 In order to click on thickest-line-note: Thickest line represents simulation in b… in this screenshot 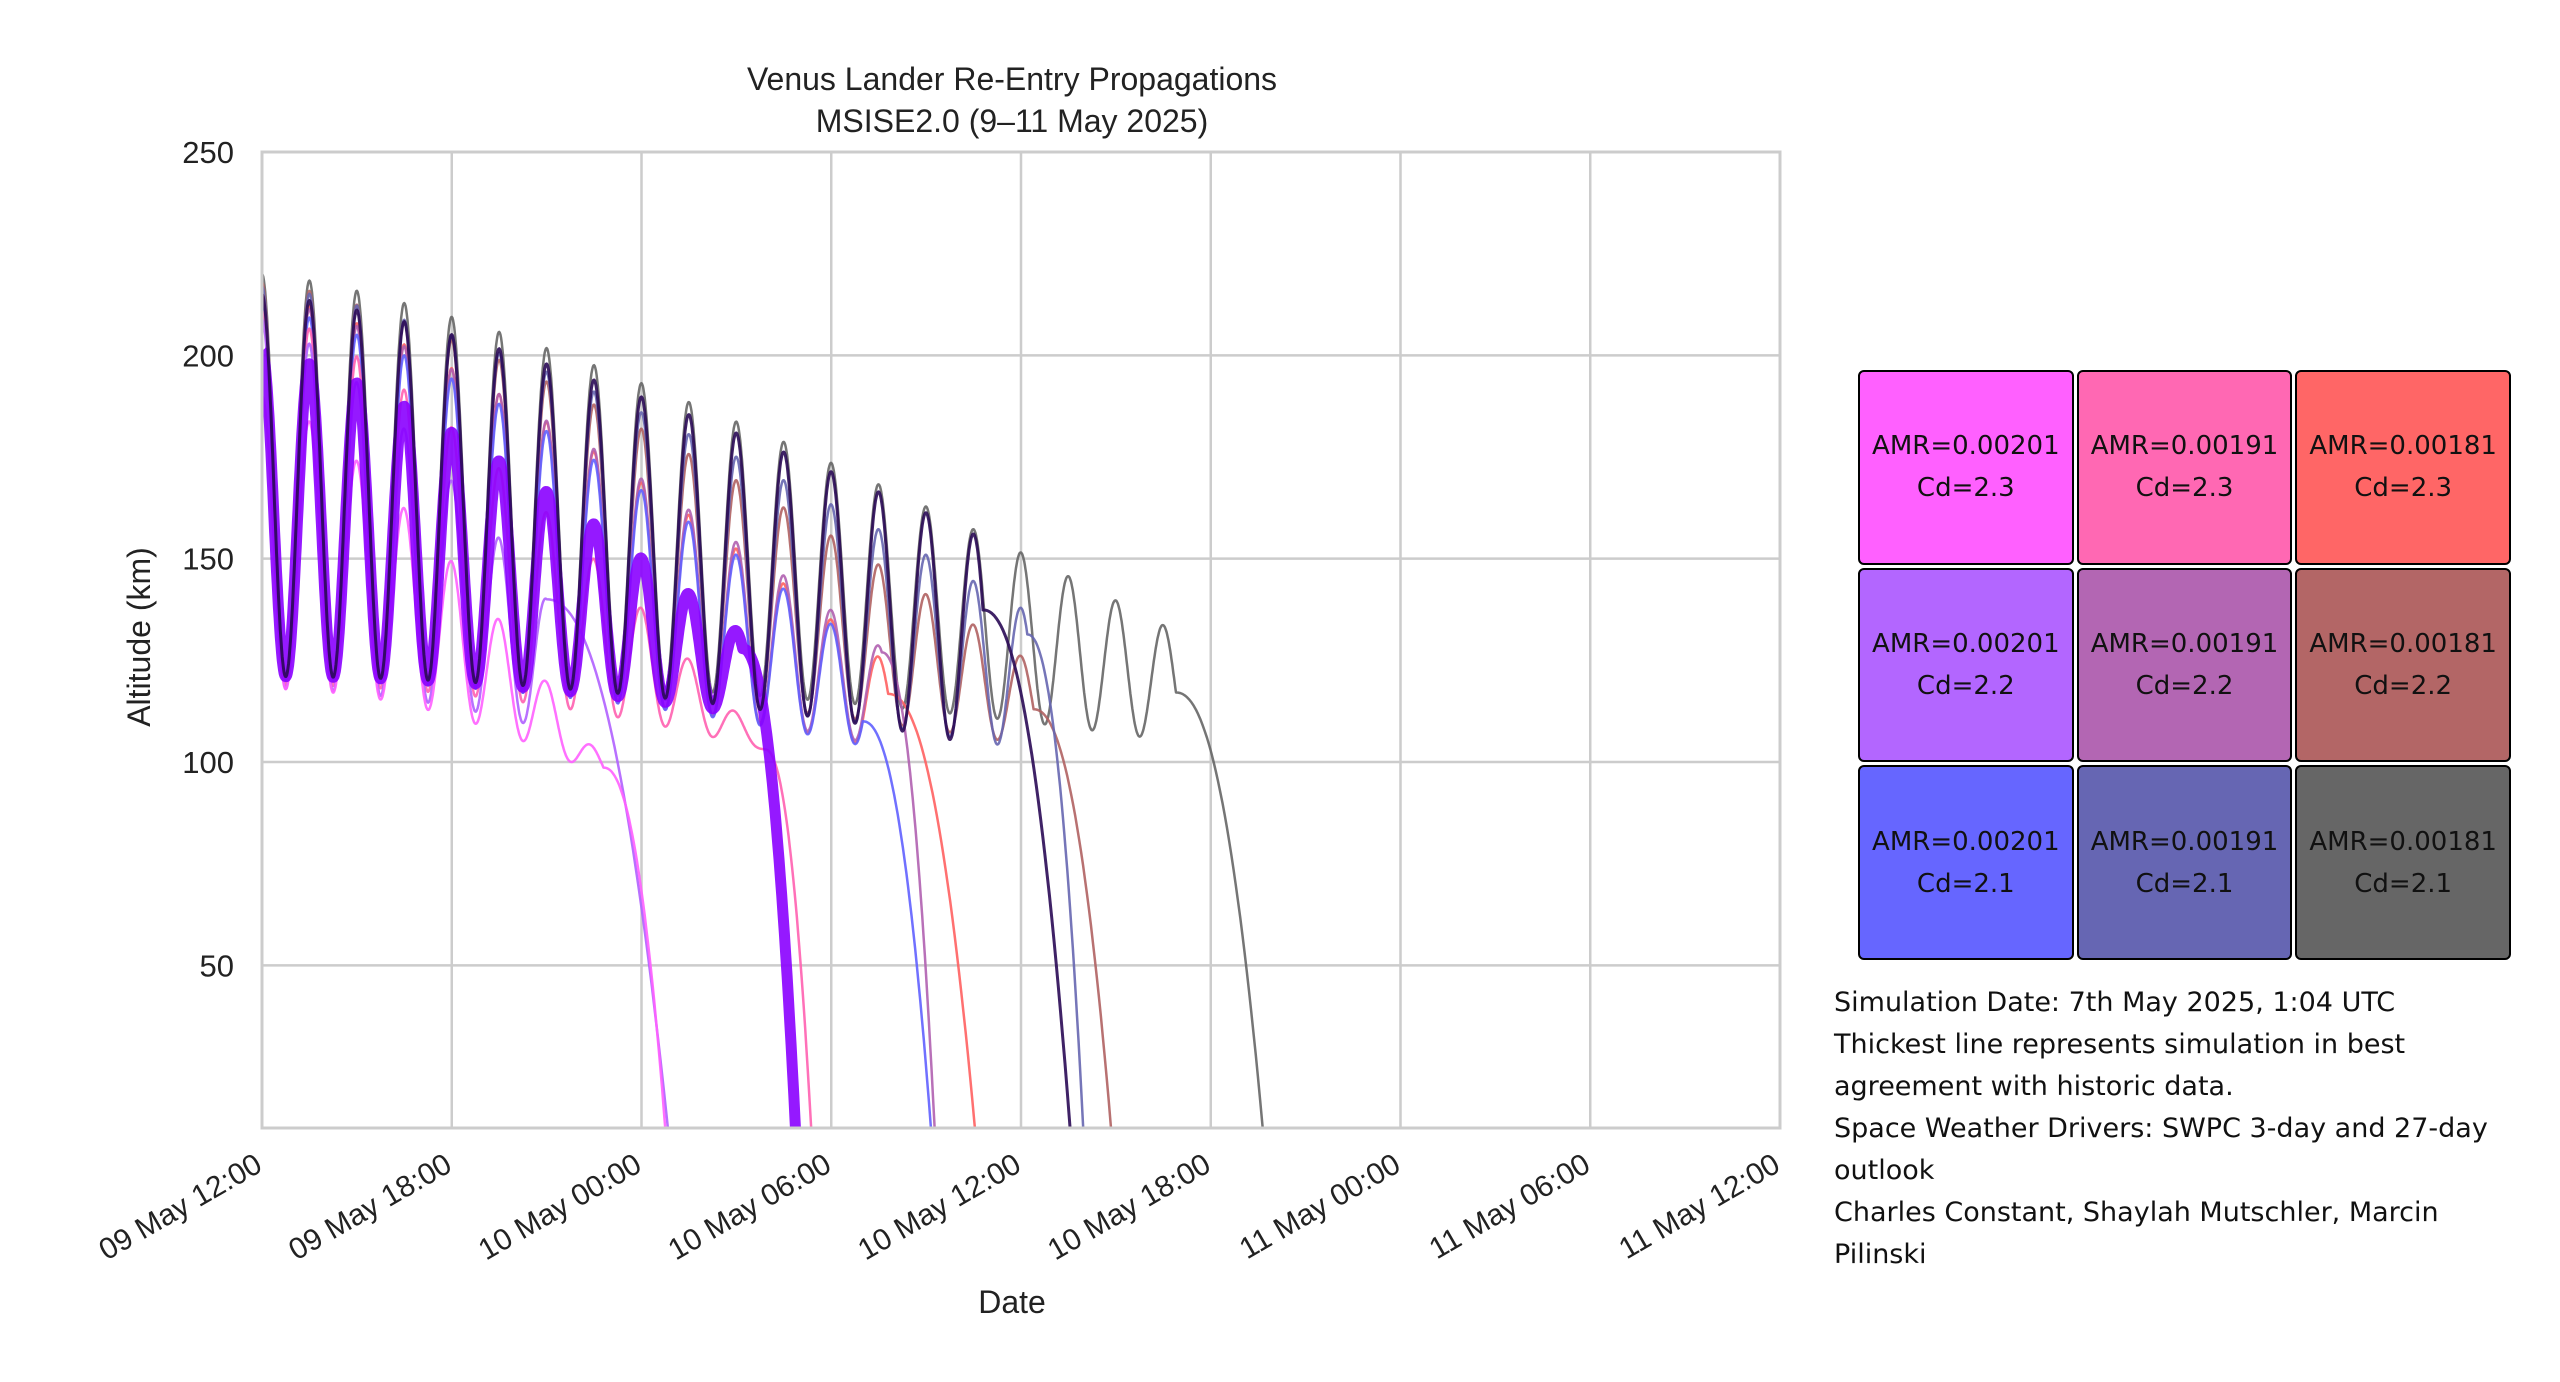, I will do `click(2120, 1044)`.